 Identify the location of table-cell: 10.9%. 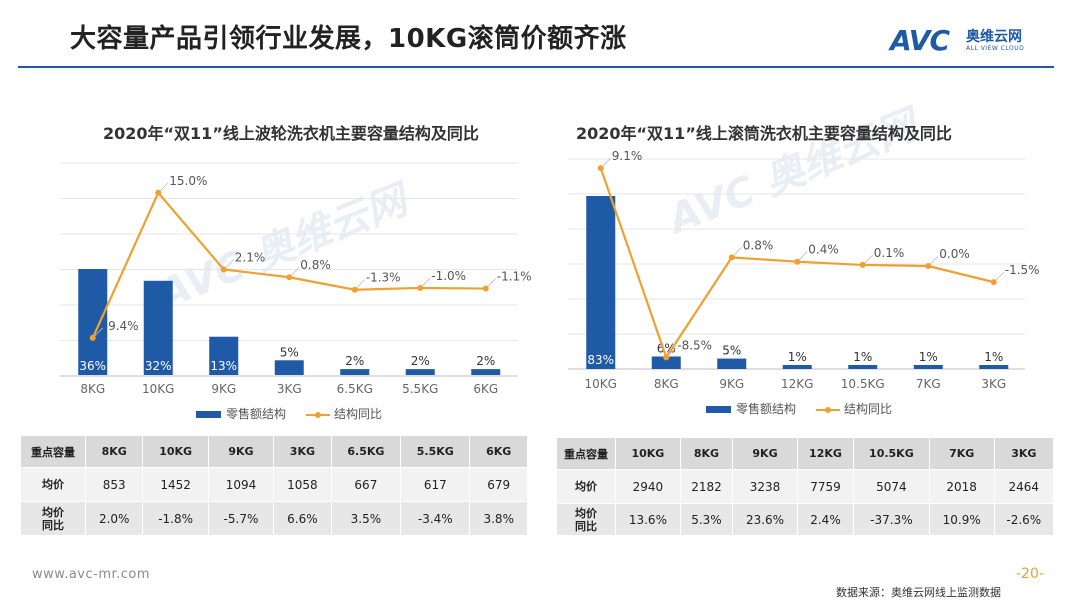
(961, 519).